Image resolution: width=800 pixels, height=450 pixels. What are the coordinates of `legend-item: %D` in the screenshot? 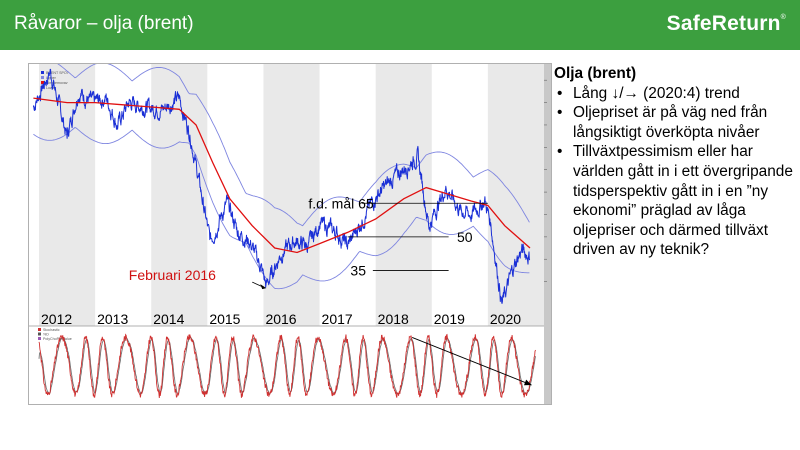 It's located at (46, 335).